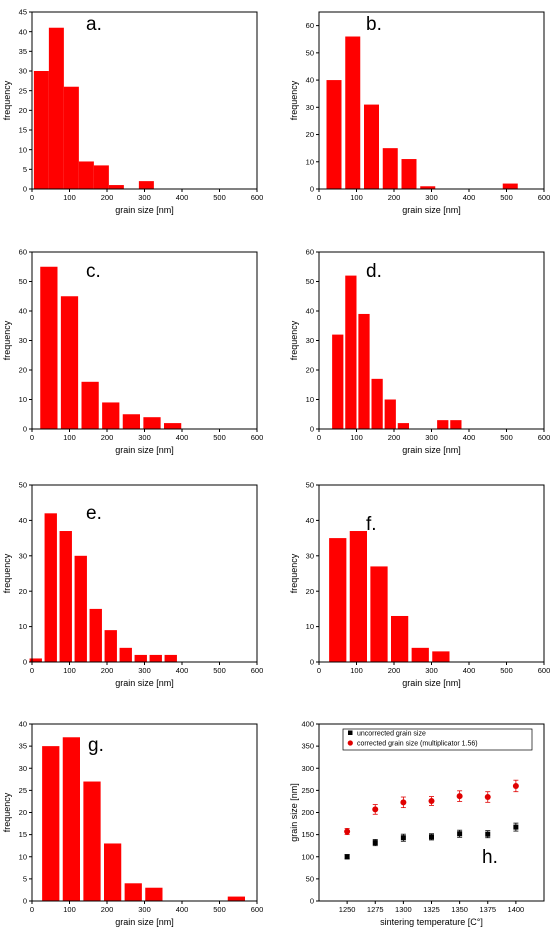 The height and width of the screenshot is (936, 550). Describe the element at coordinates (307, 768) in the screenshot. I see `y-tick-label: 300` at that location.